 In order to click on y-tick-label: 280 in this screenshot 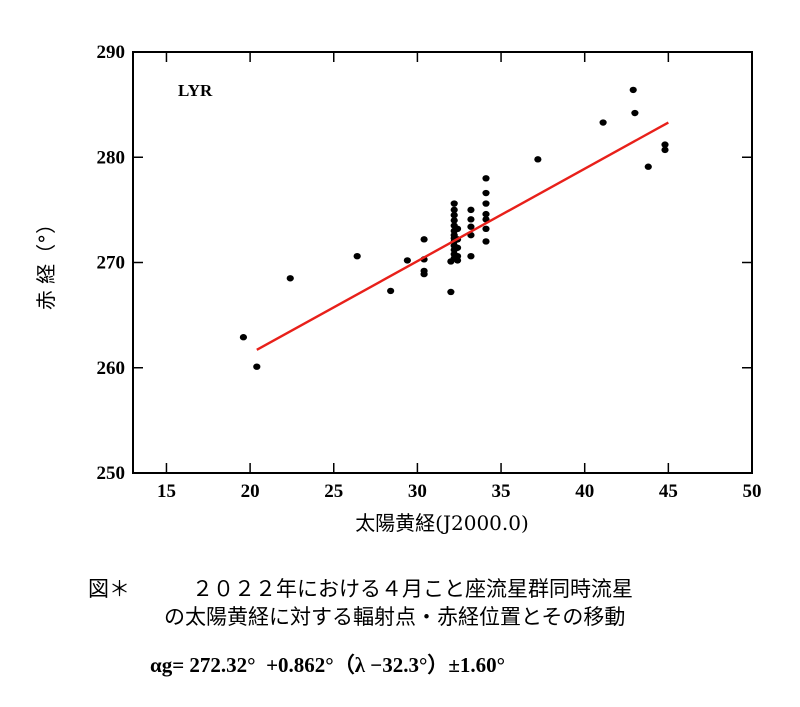, I will do `click(111, 157)`.